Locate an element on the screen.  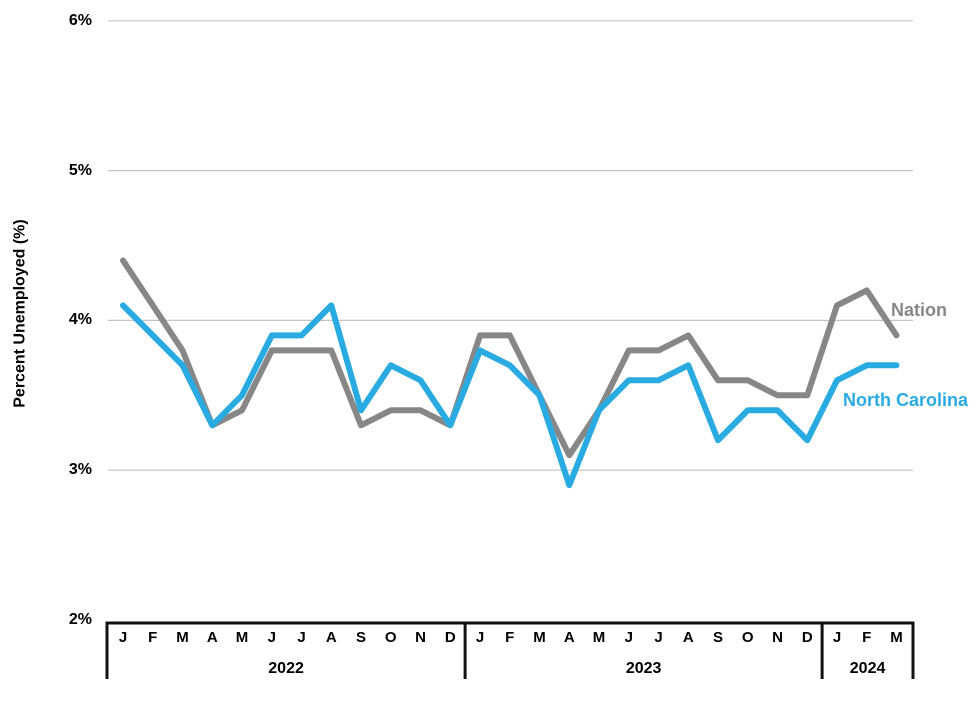
y-tick-label-2: 2% is located at coordinates (80, 619).